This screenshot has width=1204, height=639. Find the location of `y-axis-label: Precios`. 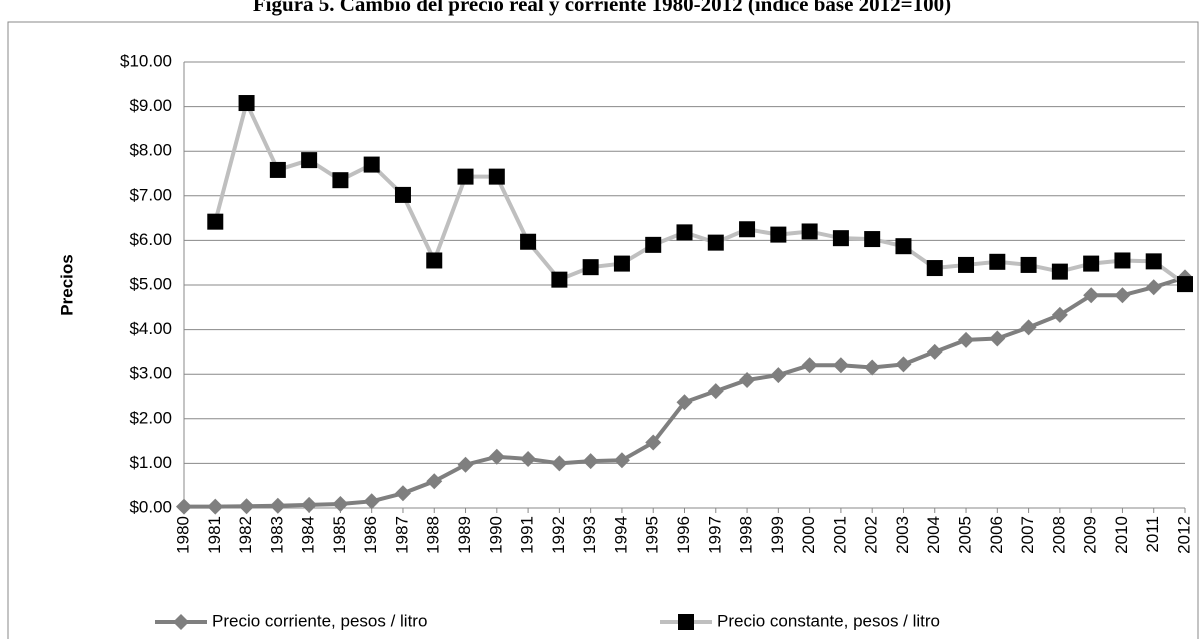

y-axis-label: Precios is located at coordinates (66, 284).